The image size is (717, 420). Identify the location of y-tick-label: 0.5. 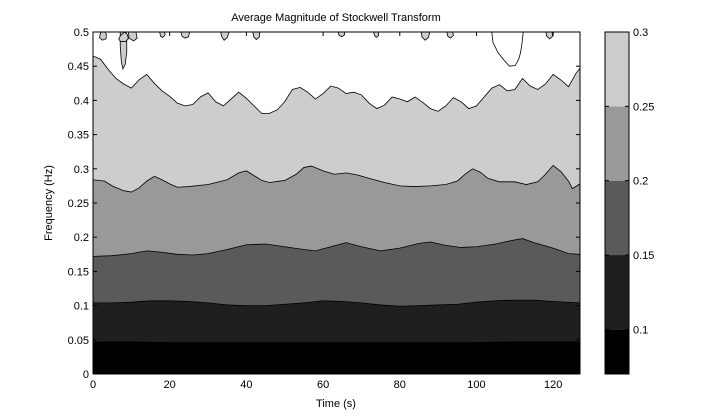
(81, 33).